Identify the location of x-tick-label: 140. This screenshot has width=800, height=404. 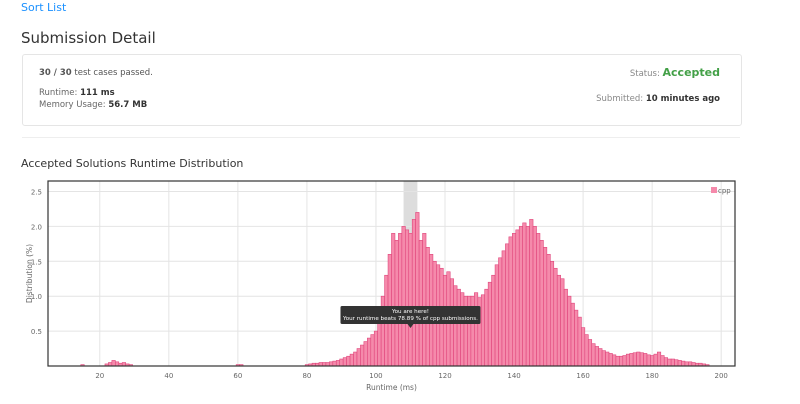
(513, 376).